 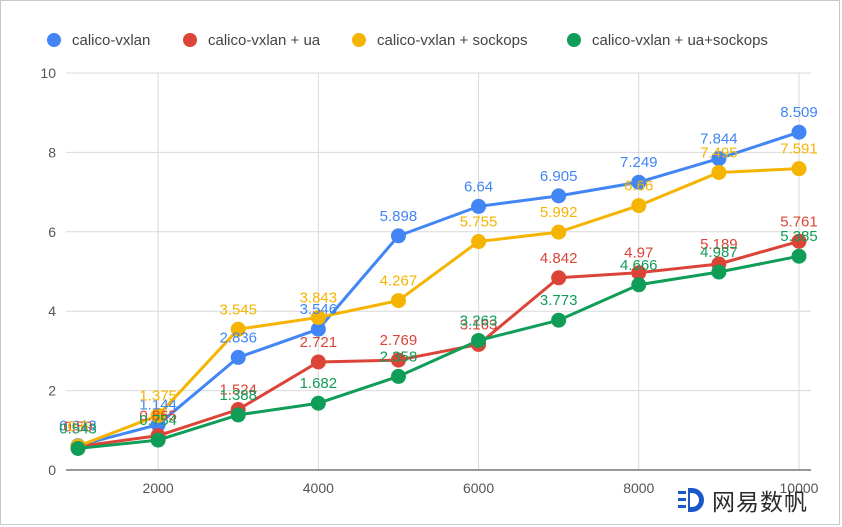 I want to click on data-label: 4.666, so click(x=639, y=265).